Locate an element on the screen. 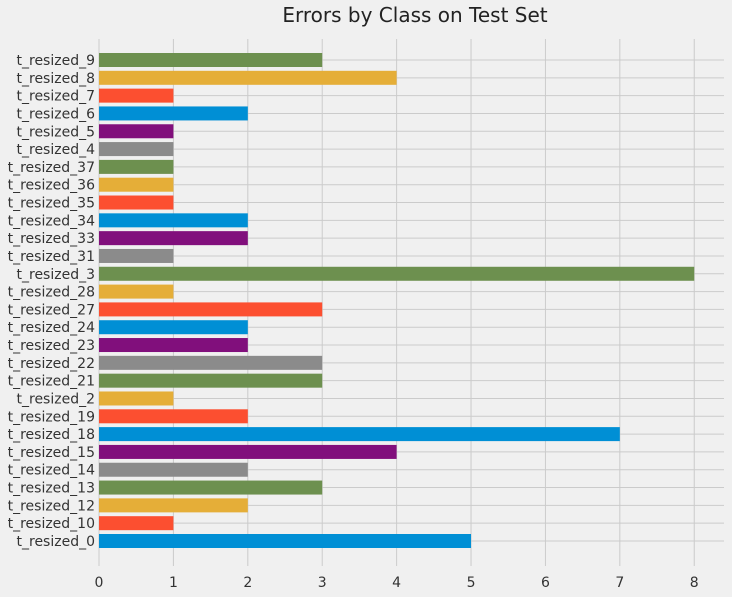 The width and height of the screenshot is (732, 597). y-tick-label: t_resized_36 is located at coordinates (51, 186).